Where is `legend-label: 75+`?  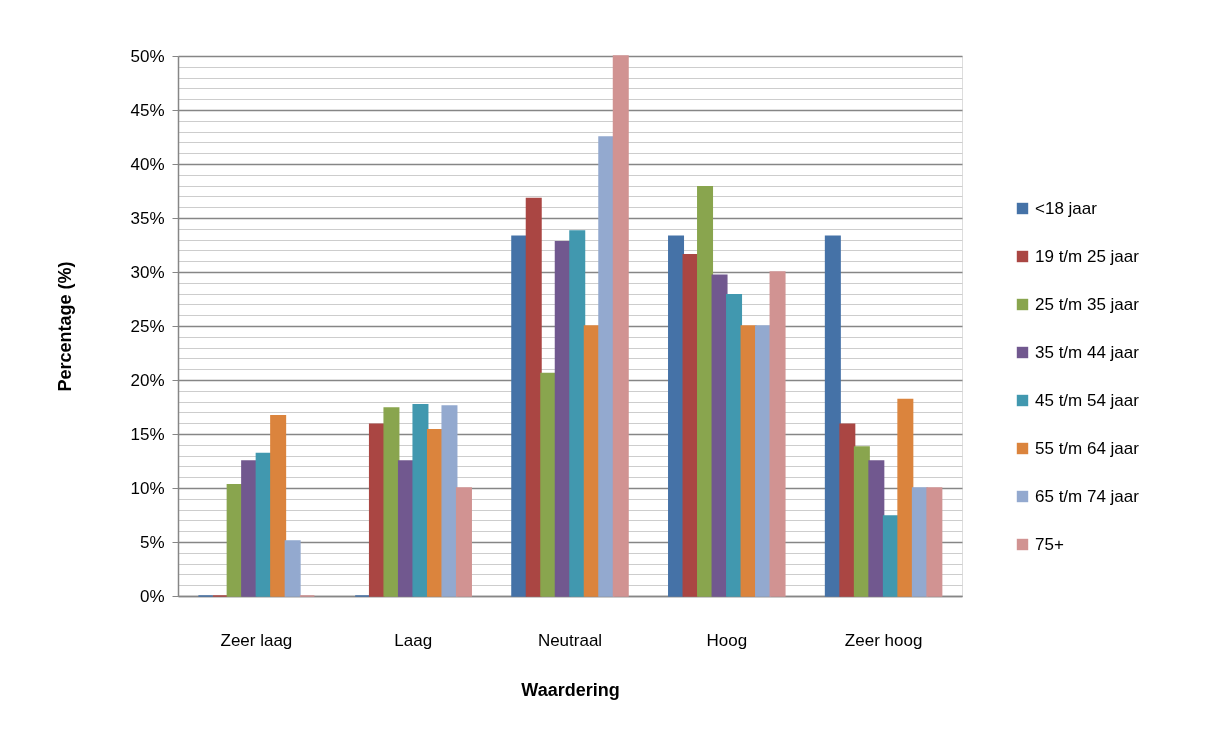
legend-label: 75+ is located at coordinates (1049, 544).